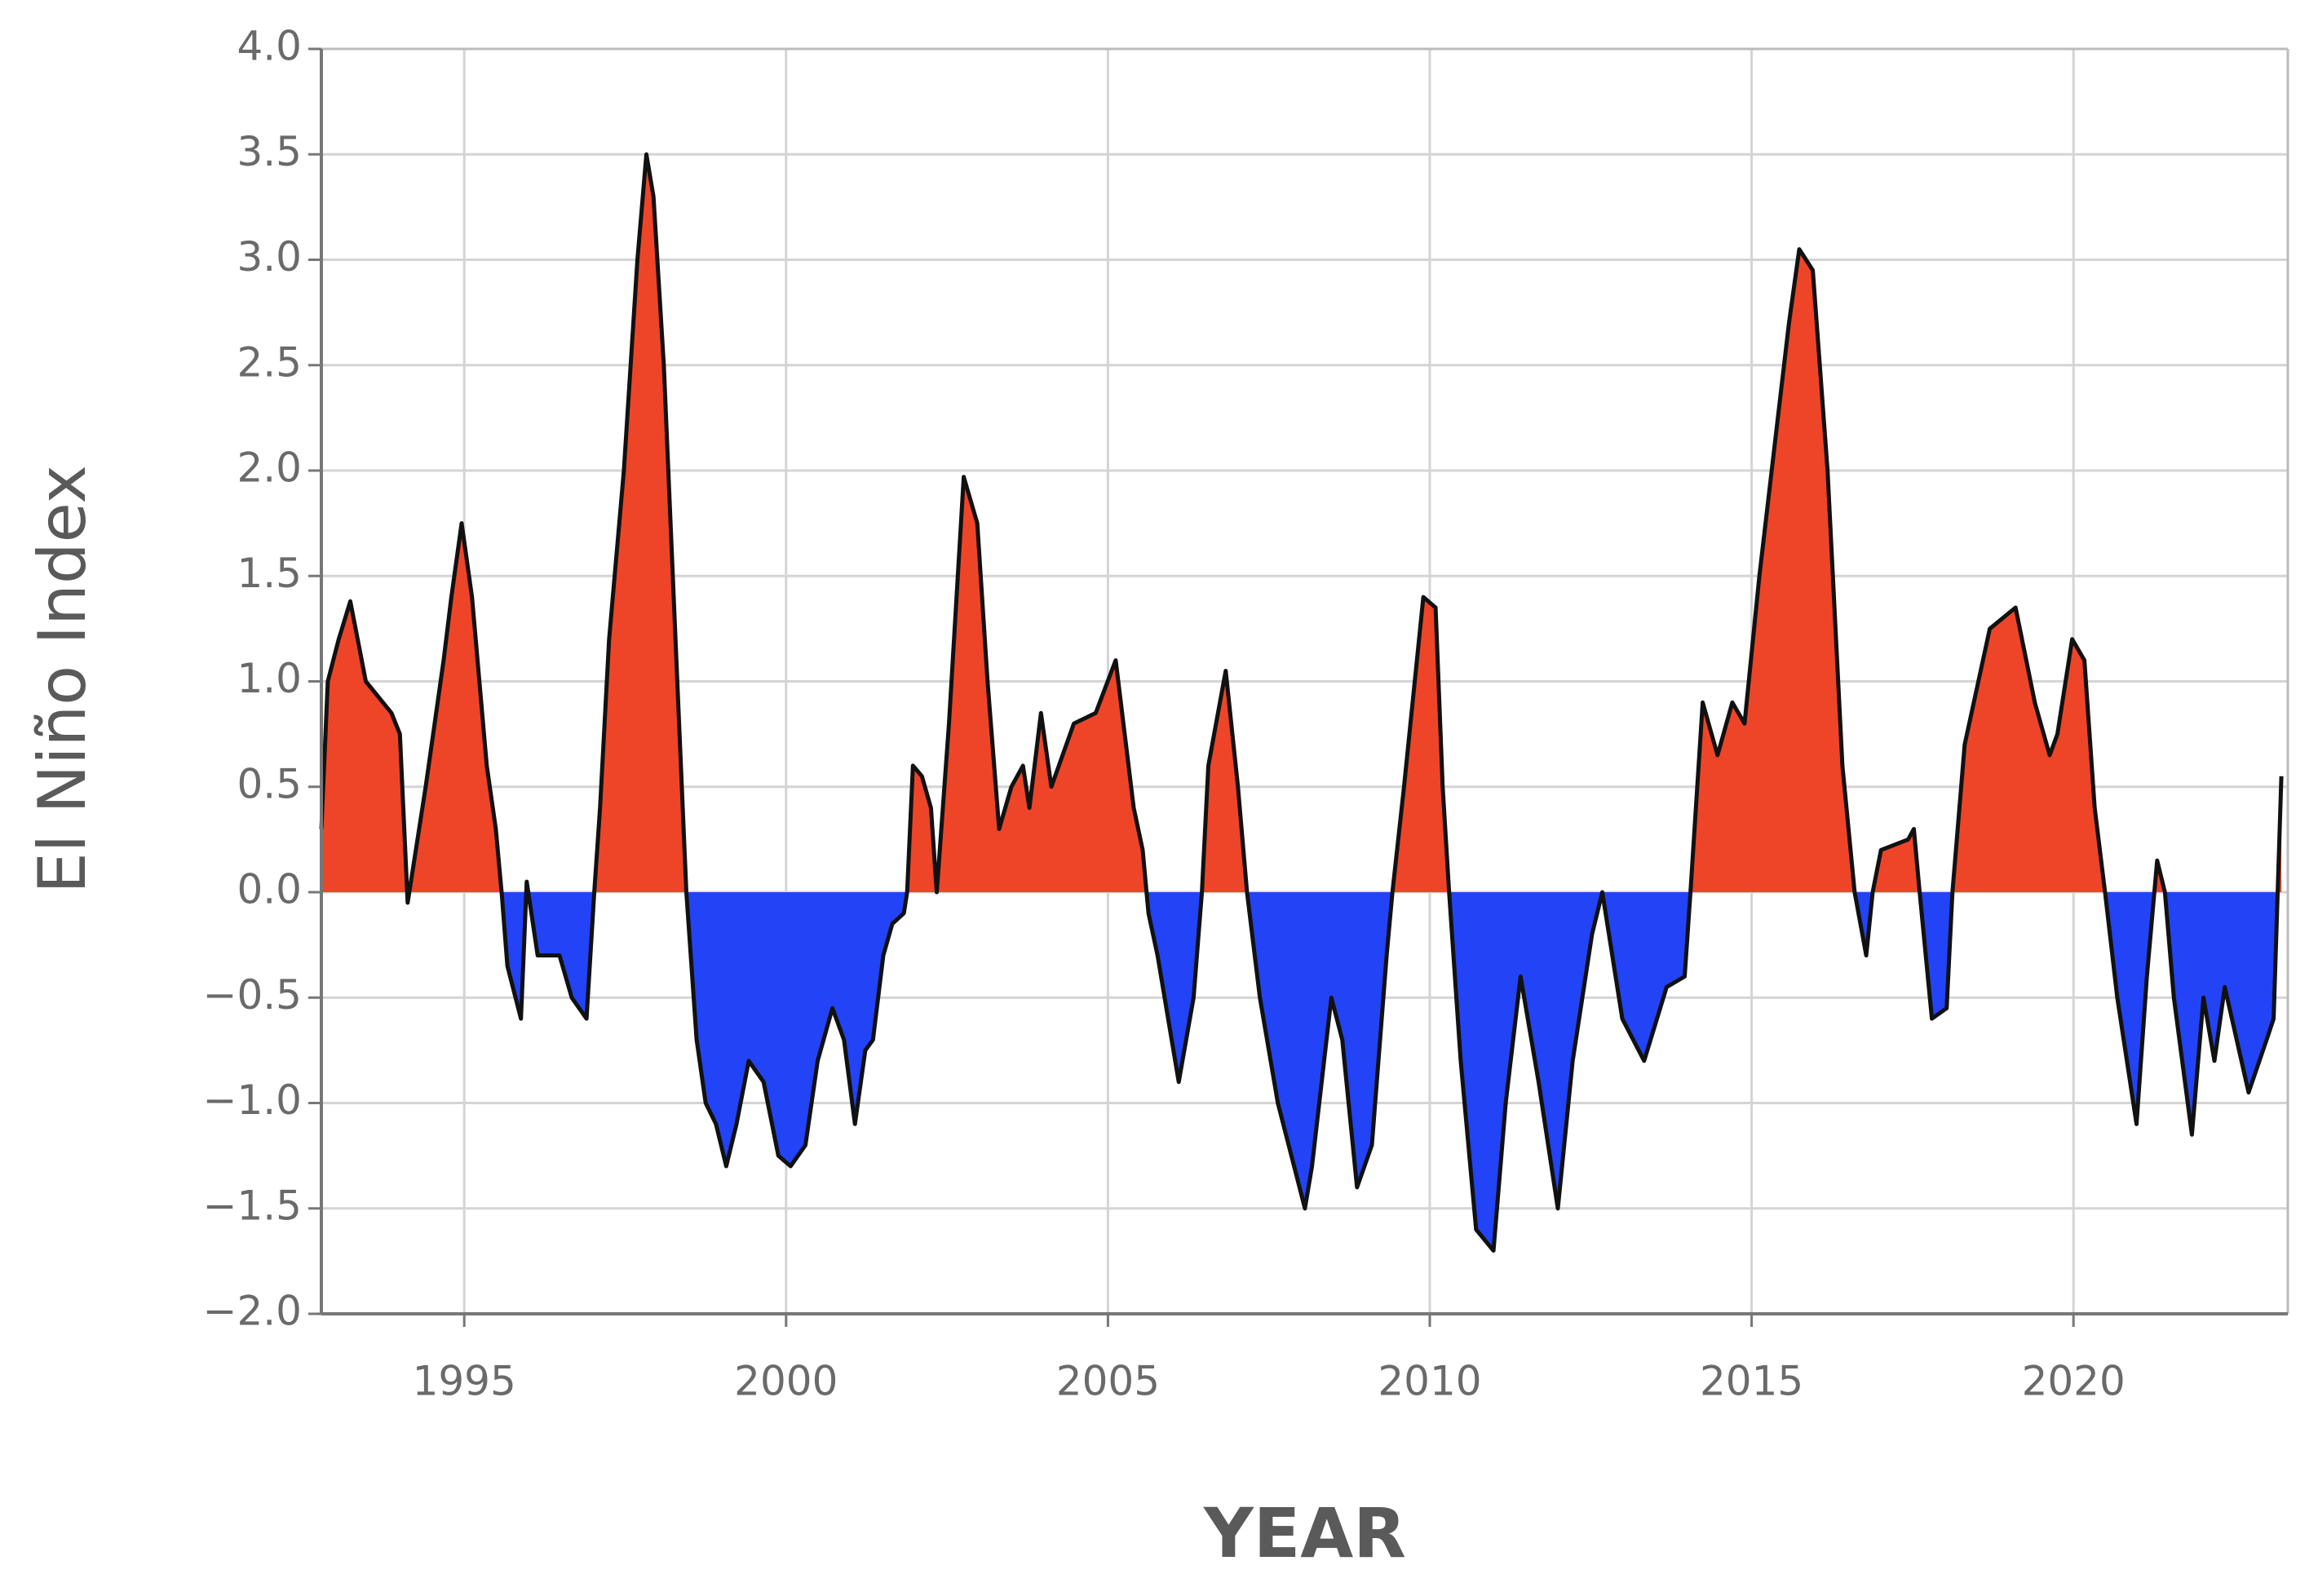 The height and width of the screenshot is (1596, 2318). Describe the element at coordinates (252, 1205) in the screenshot. I see `y-tick-label: −1.5` at that location.